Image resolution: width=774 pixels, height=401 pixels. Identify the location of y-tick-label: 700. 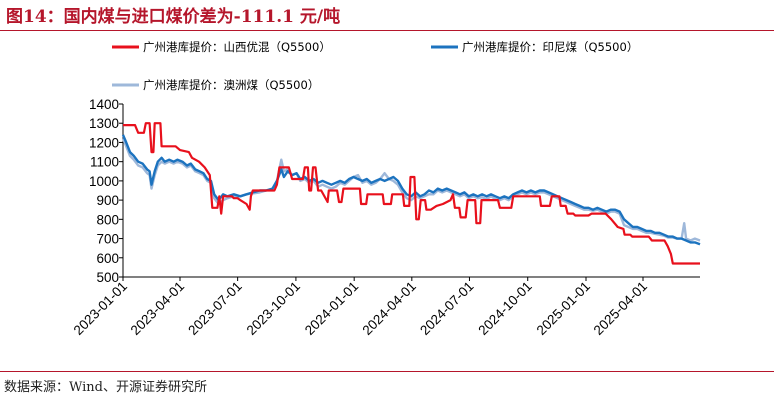
(107, 239).